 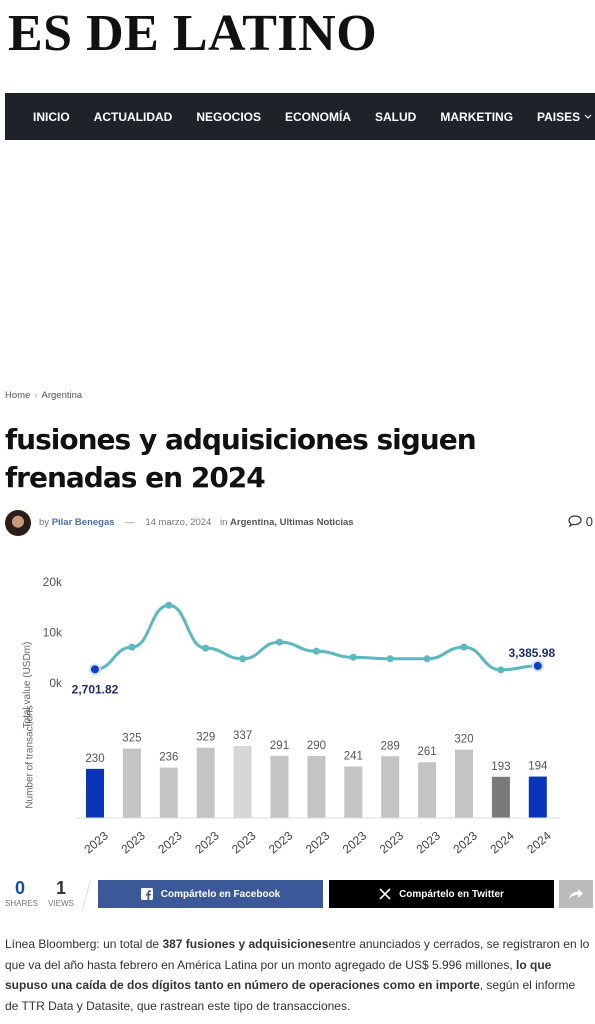 What do you see at coordinates (316, 637) in the screenshot?
I see `value-line` at bounding box center [316, 637].